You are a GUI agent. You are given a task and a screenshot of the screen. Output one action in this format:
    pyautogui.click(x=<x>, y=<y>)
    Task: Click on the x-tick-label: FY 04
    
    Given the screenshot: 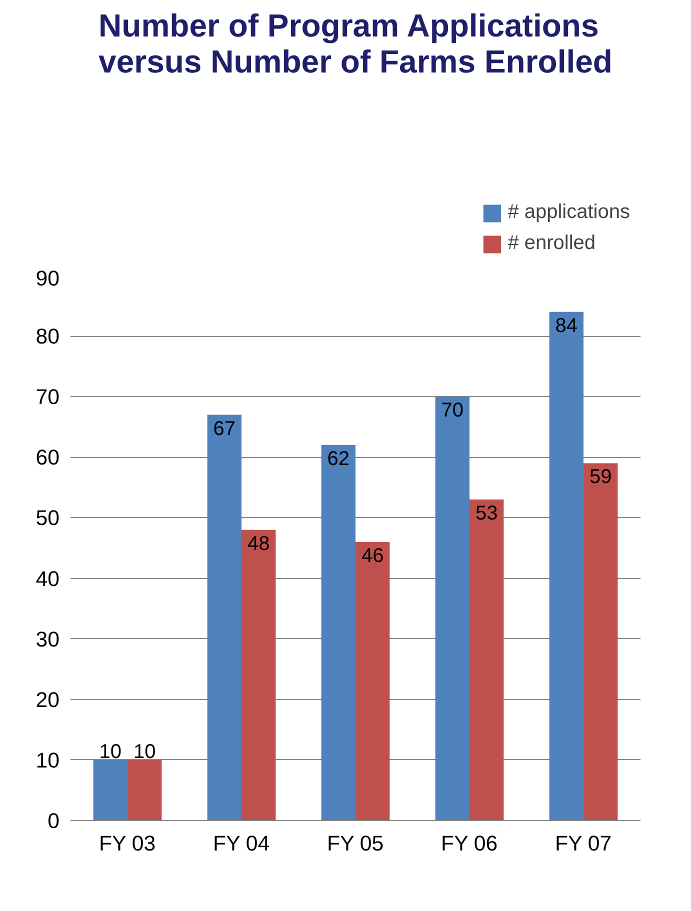 What is the action you would take?
    pyautogui.click(x=241, y=844)
    